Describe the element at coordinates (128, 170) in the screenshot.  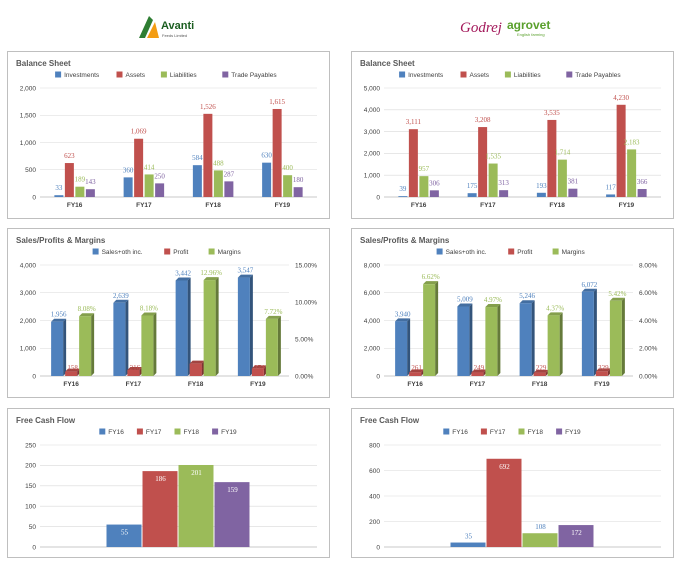
I see `data-label: 360` at that location.